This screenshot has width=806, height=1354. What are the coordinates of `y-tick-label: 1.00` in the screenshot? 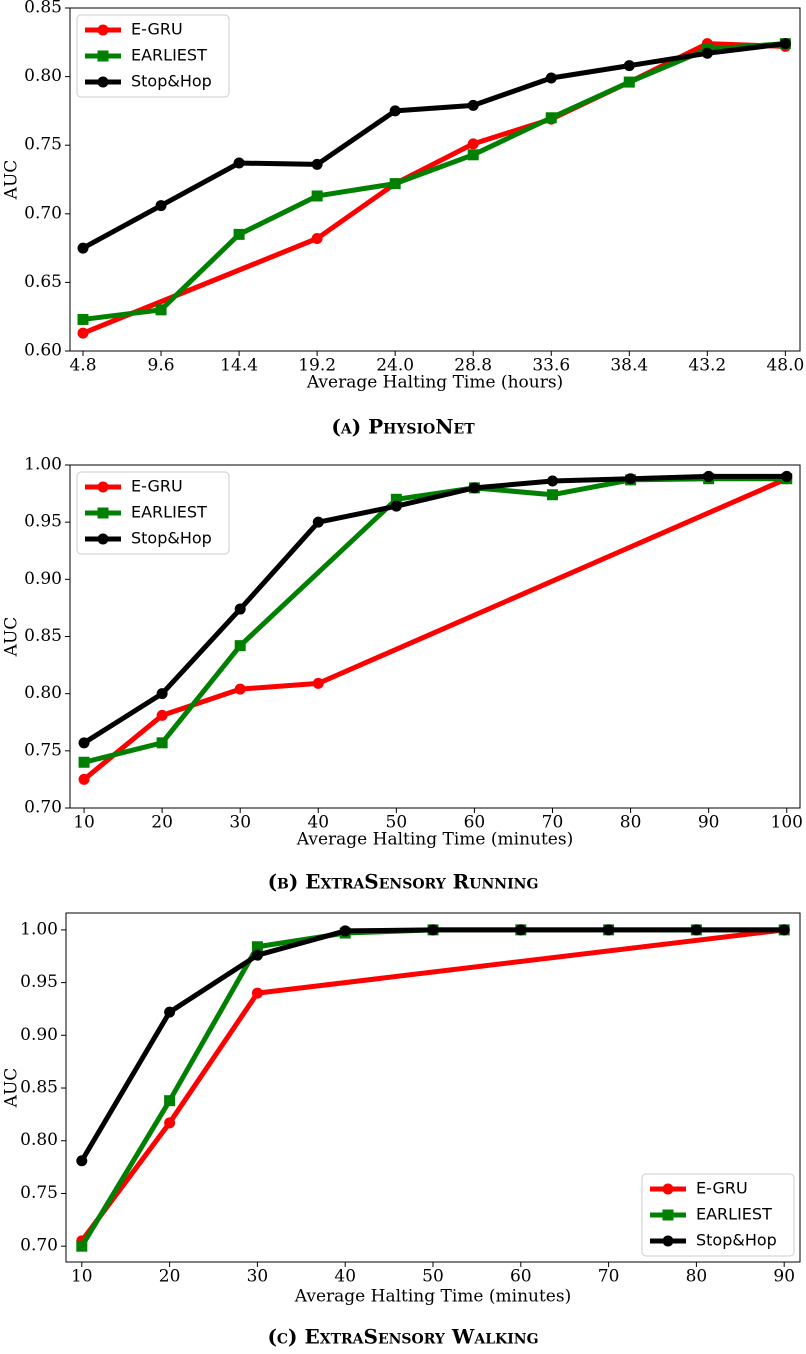 It's located at (39, 929).